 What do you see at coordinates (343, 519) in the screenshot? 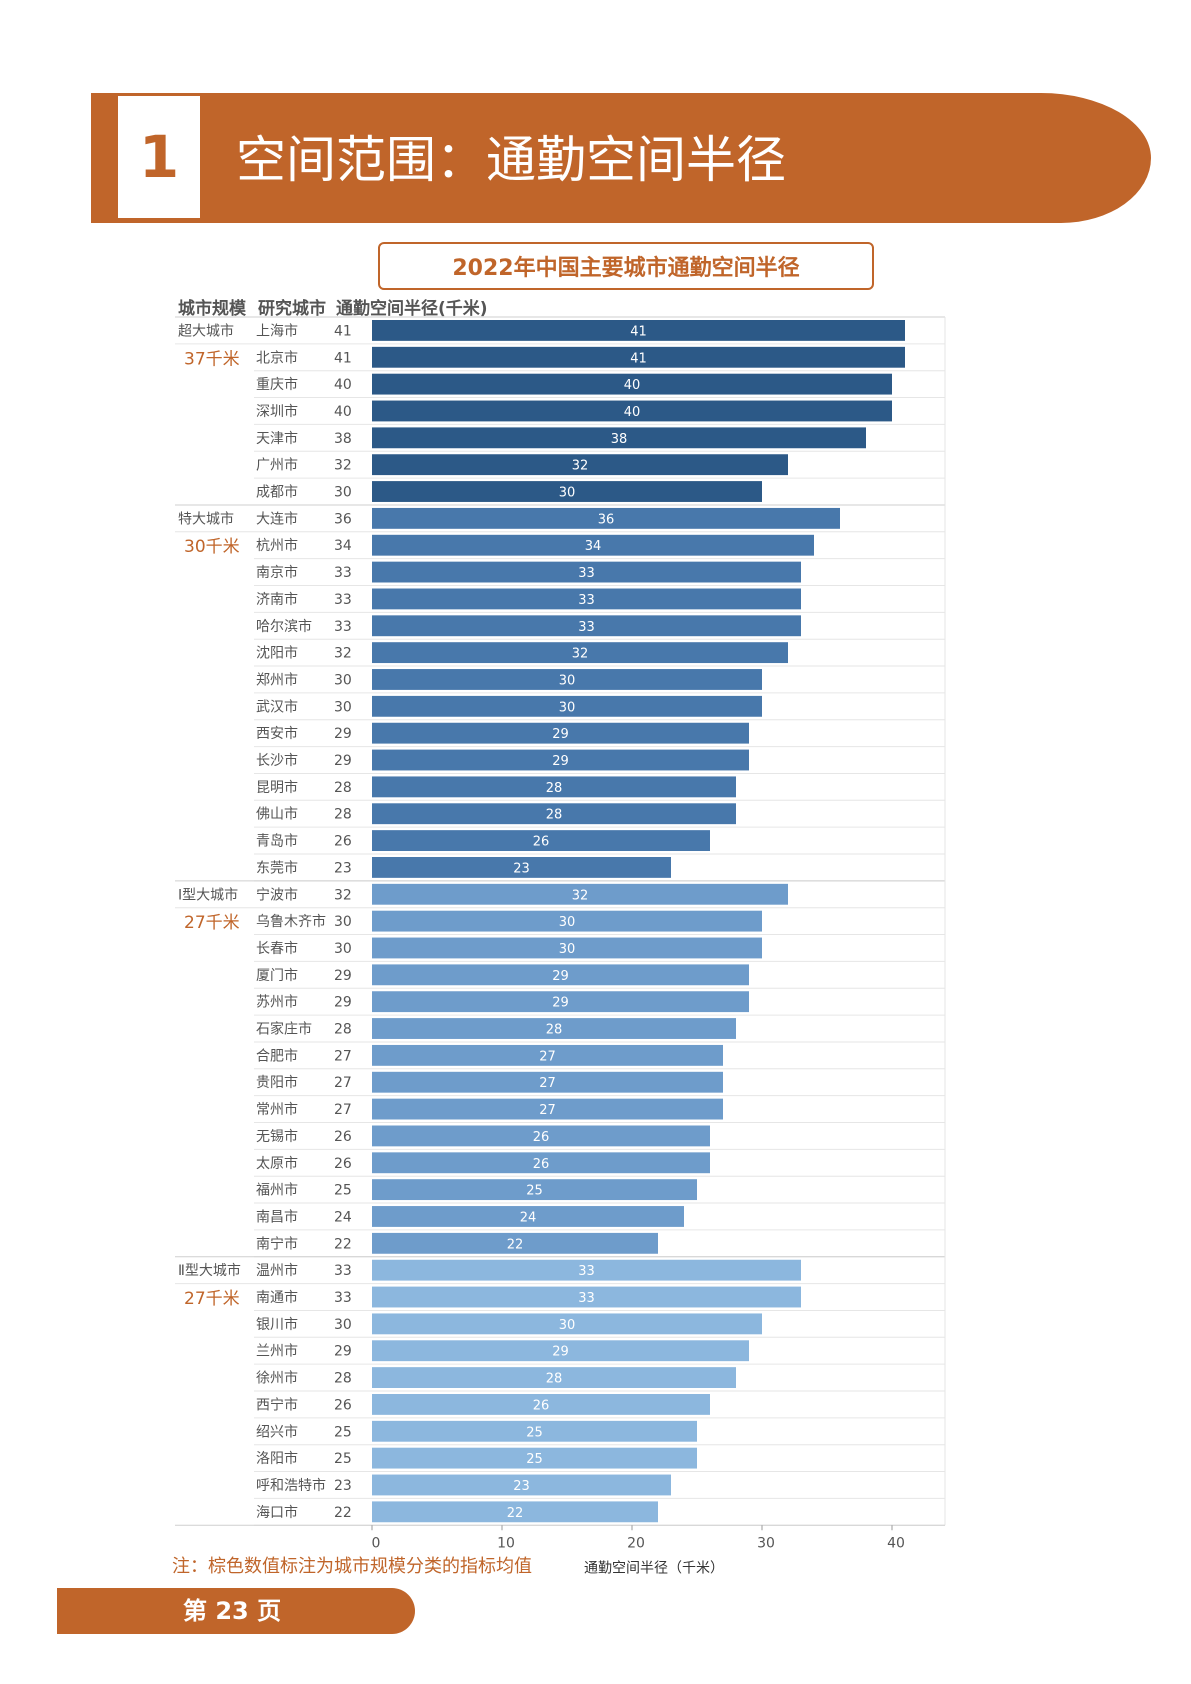
I see `value-label: 36` at bounding box center [343, 519].